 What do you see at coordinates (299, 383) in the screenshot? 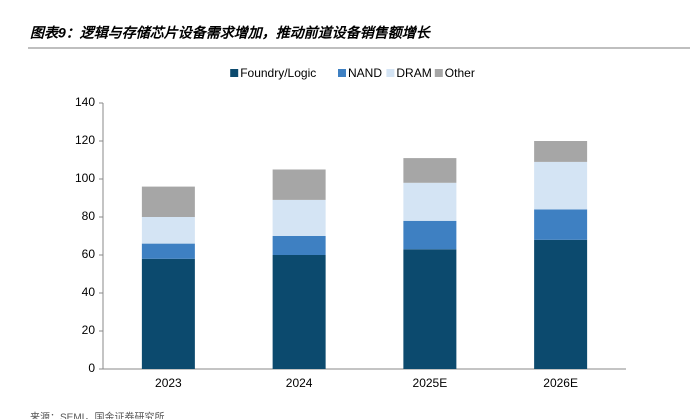
I see `x-tick-label: 2024` at bounding box center [299, 383].